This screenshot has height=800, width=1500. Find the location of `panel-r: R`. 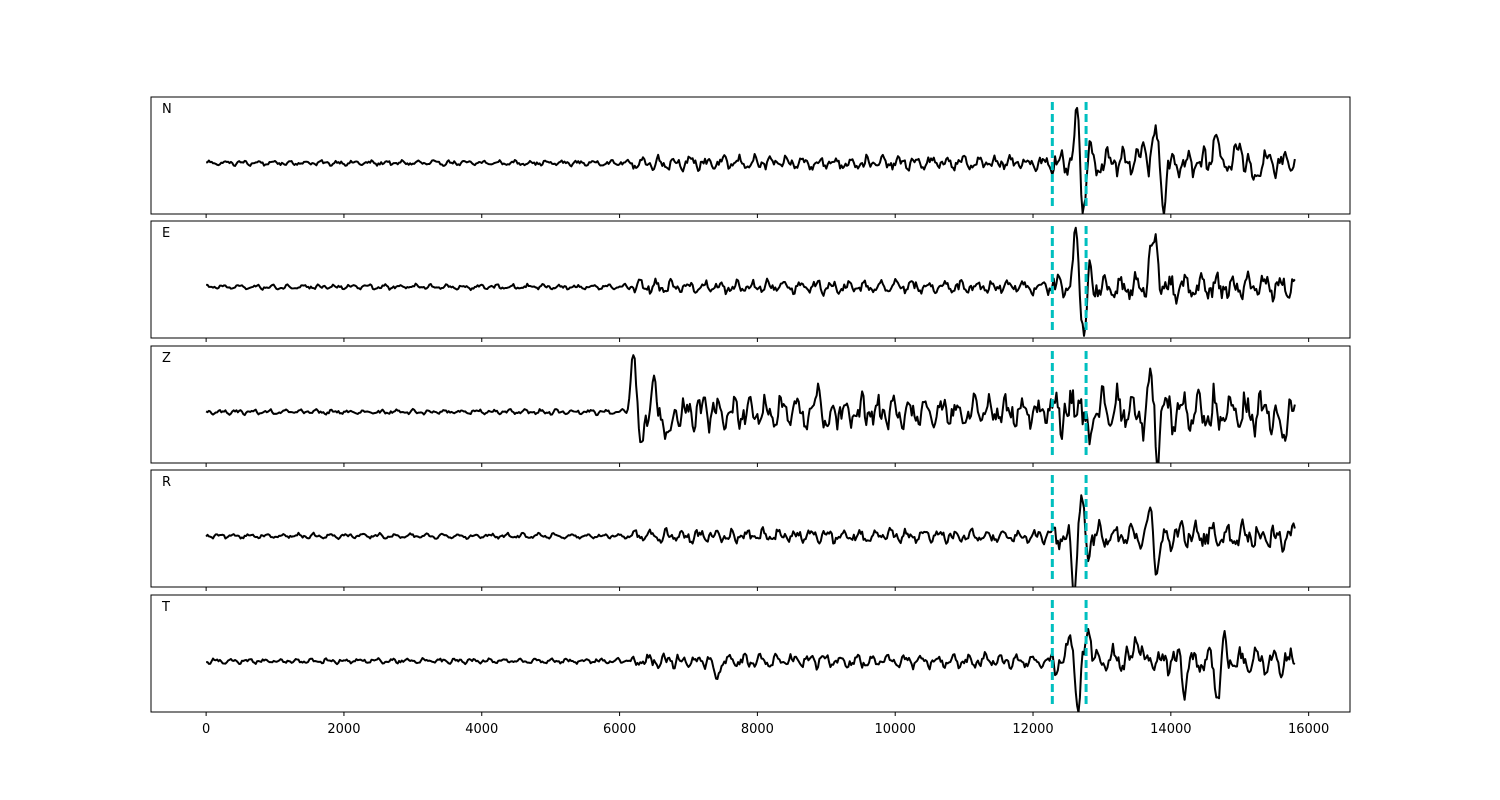

panel-r: R is located at coordinates (750, 530).